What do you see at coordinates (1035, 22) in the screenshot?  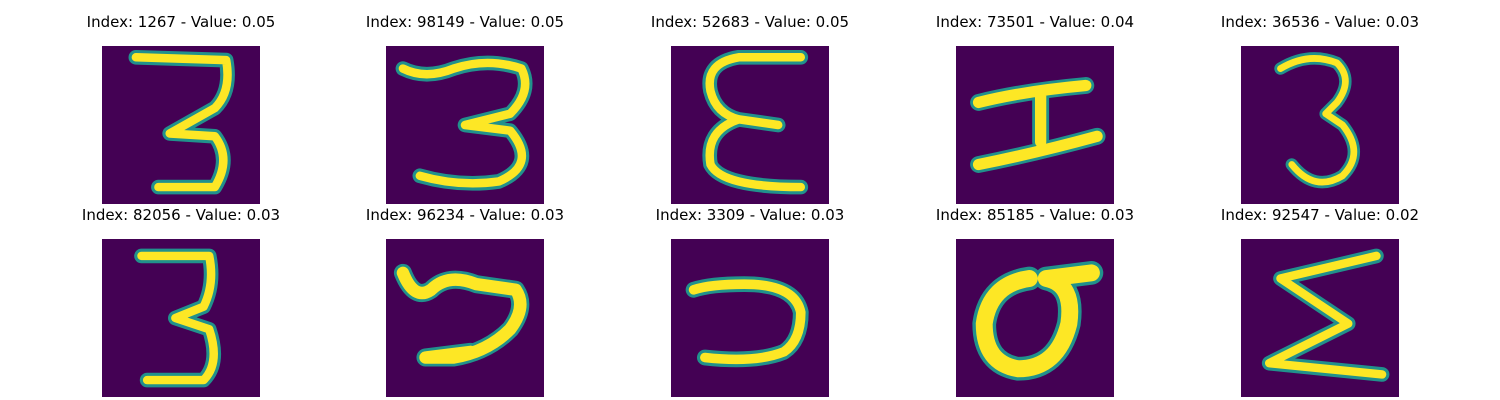 I see `panel-title: Index: 73501 - Value: 0.04` at bounding box center [1035, 22].